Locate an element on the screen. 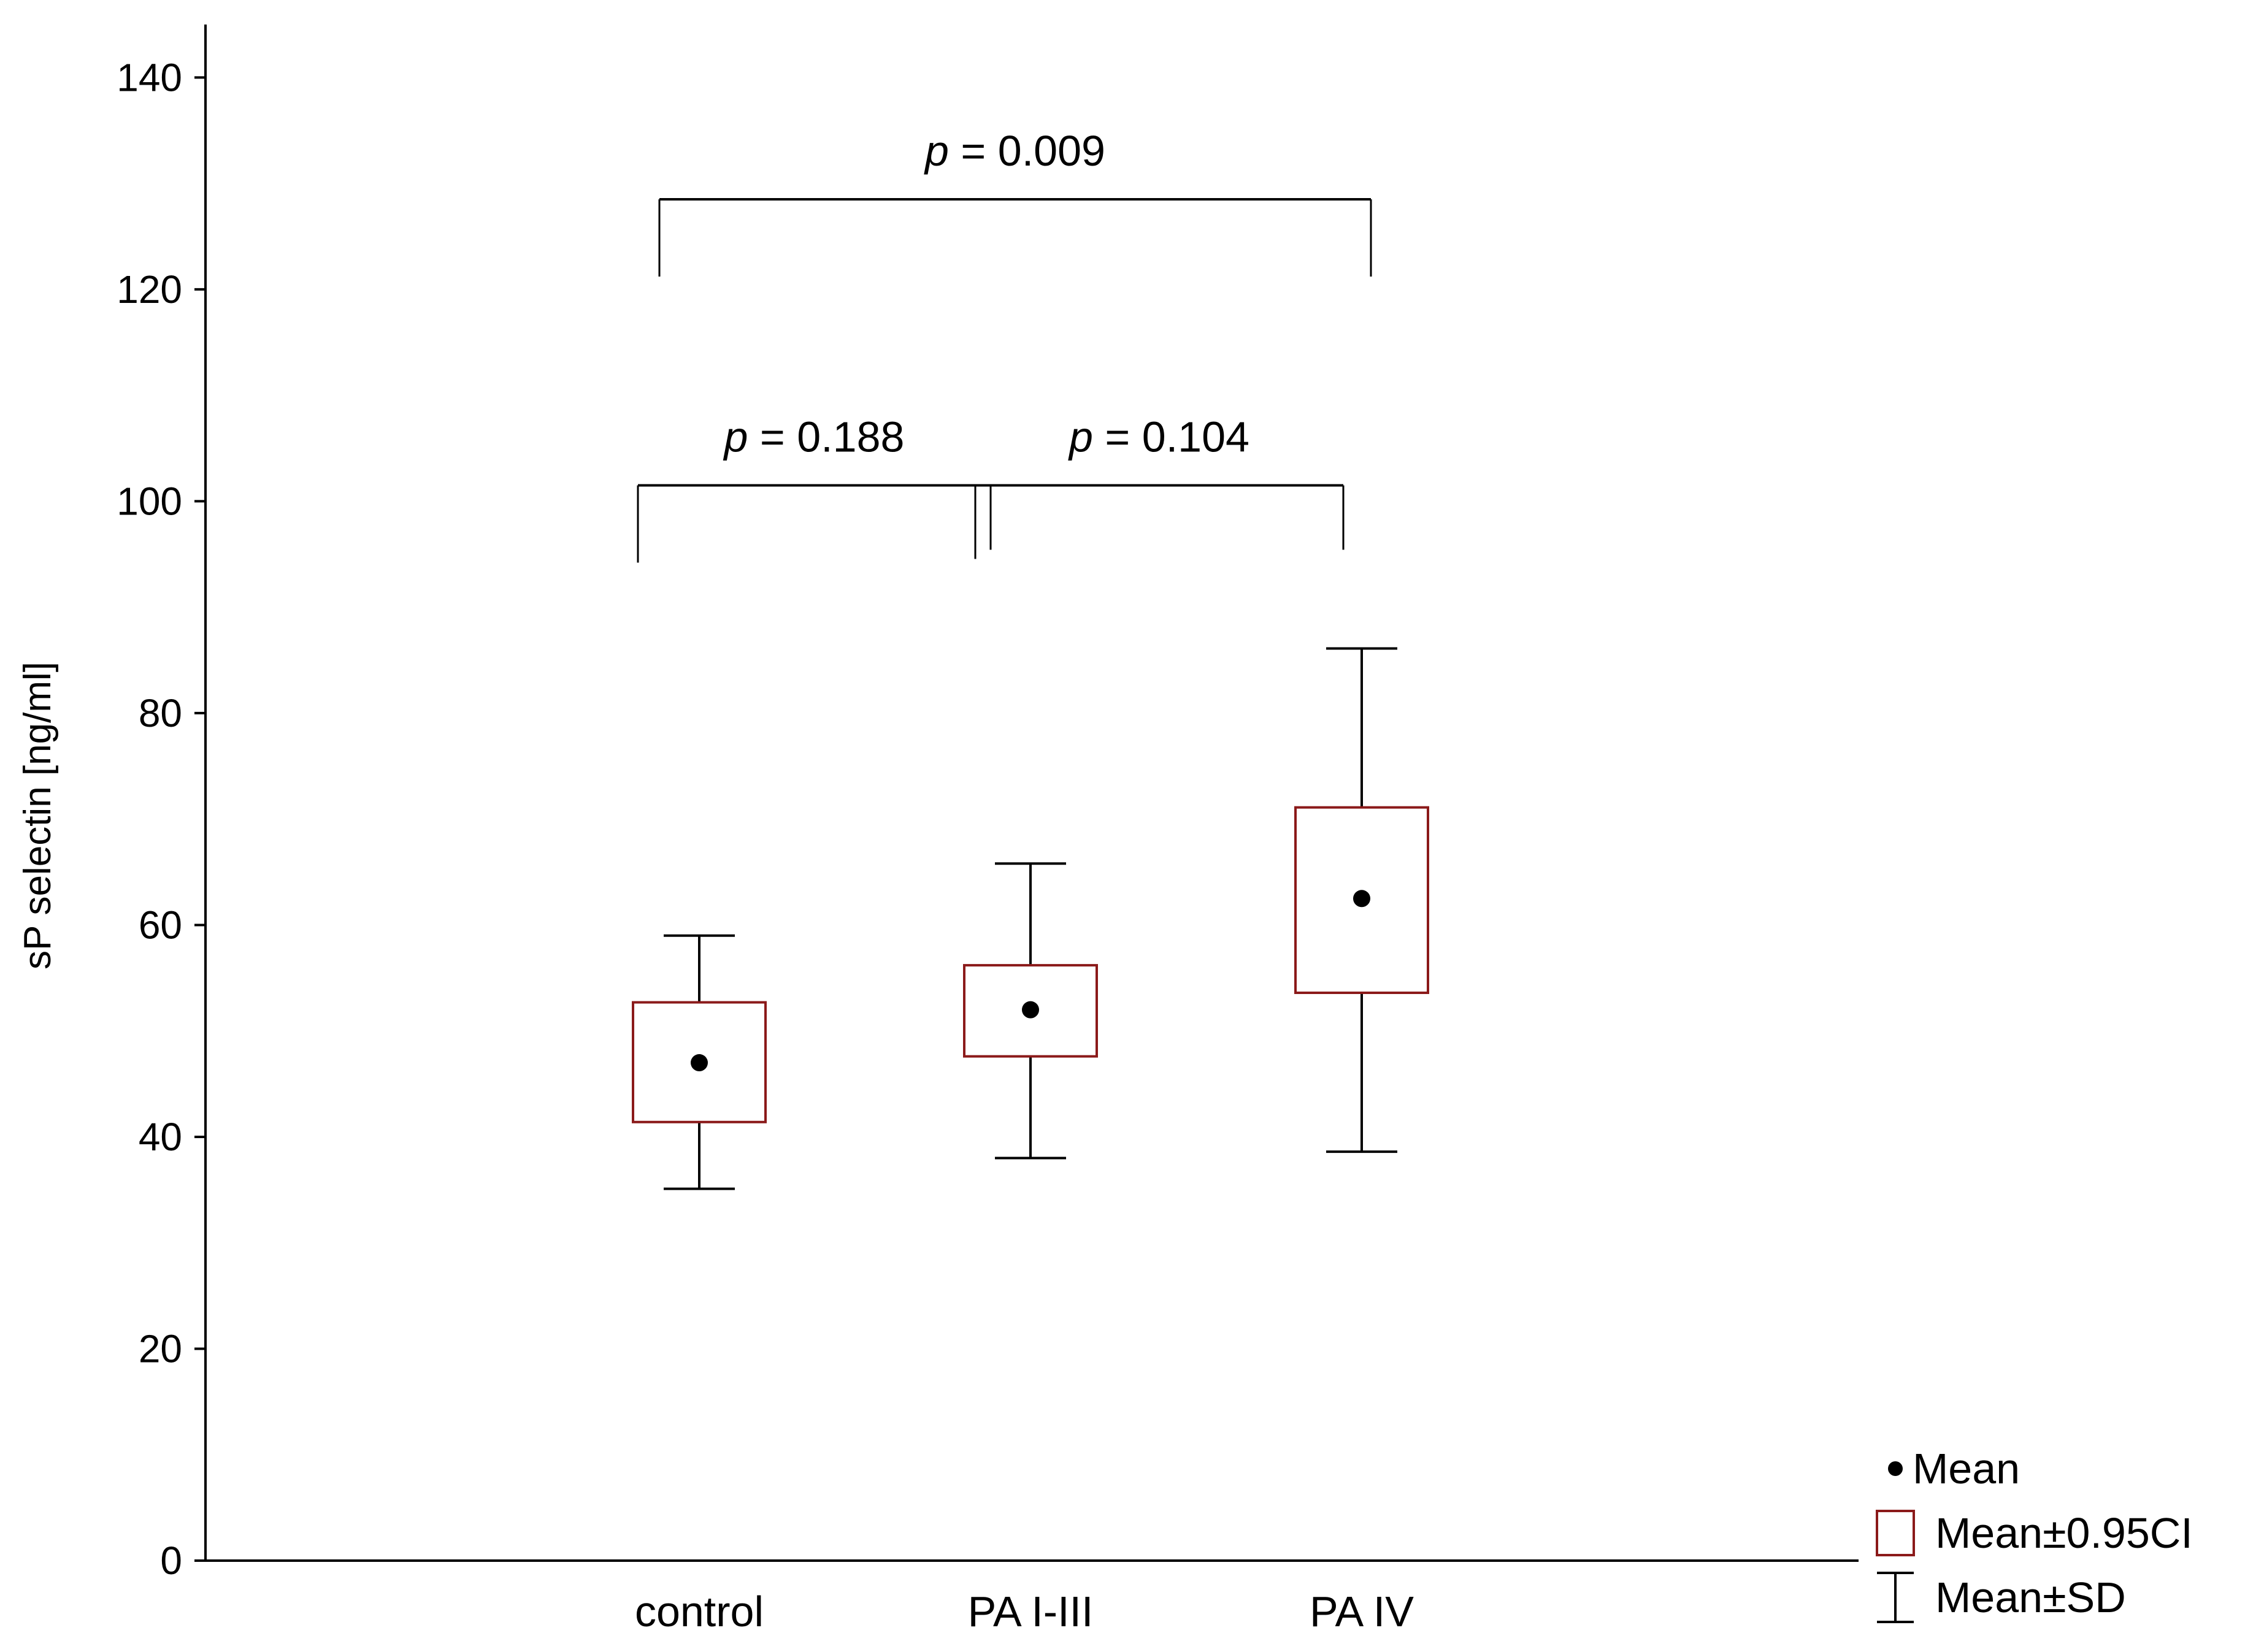 The image size is (2245, 1652). group-control is located at coordinates (699, 1062).